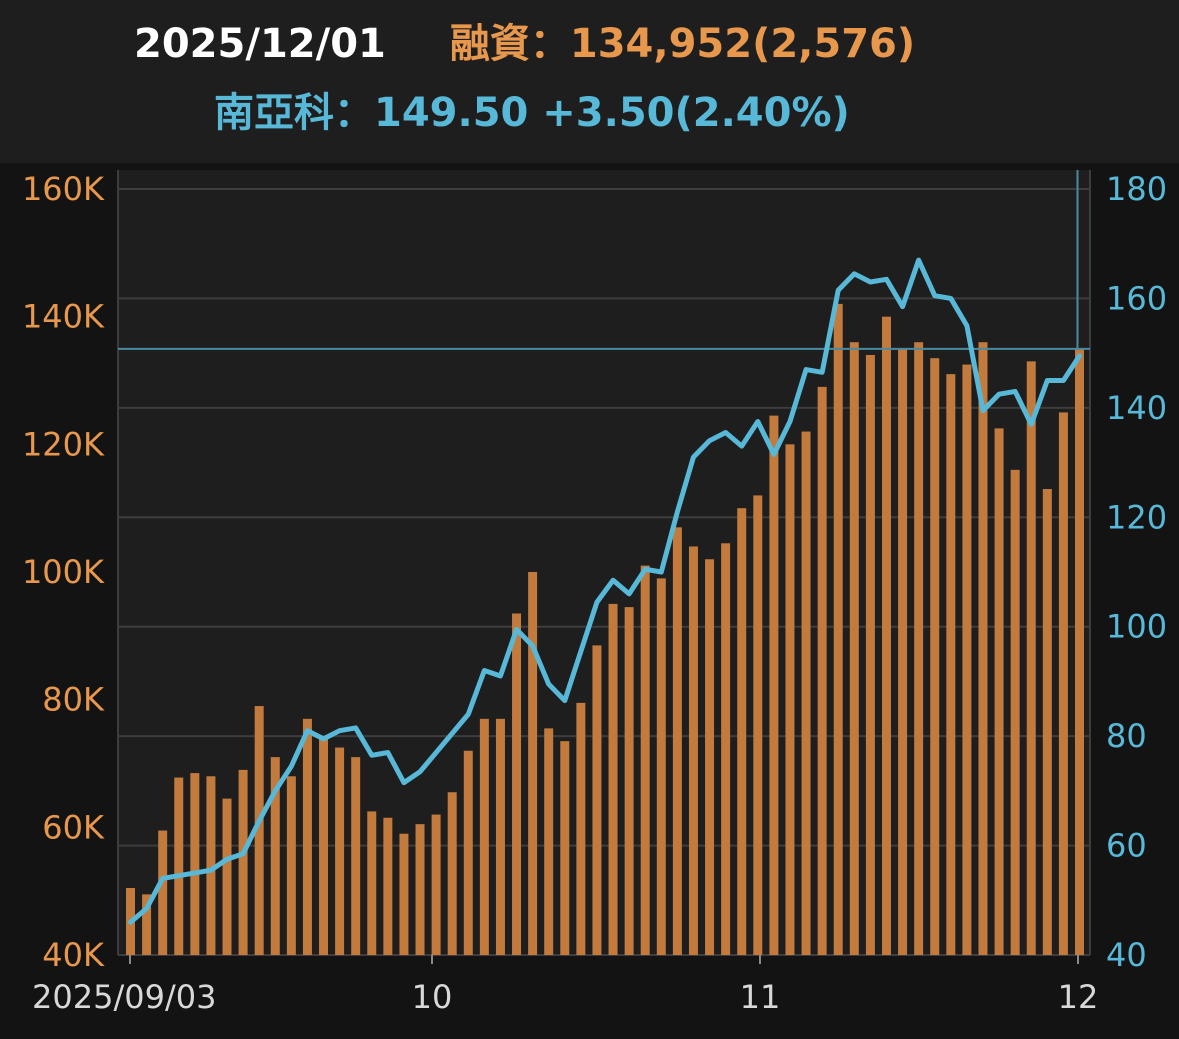  What do you see at coordinates (124, 997) in the screenshot?
I see `x-tick-label: 2025/09/03` at bounding box center [124, 997].